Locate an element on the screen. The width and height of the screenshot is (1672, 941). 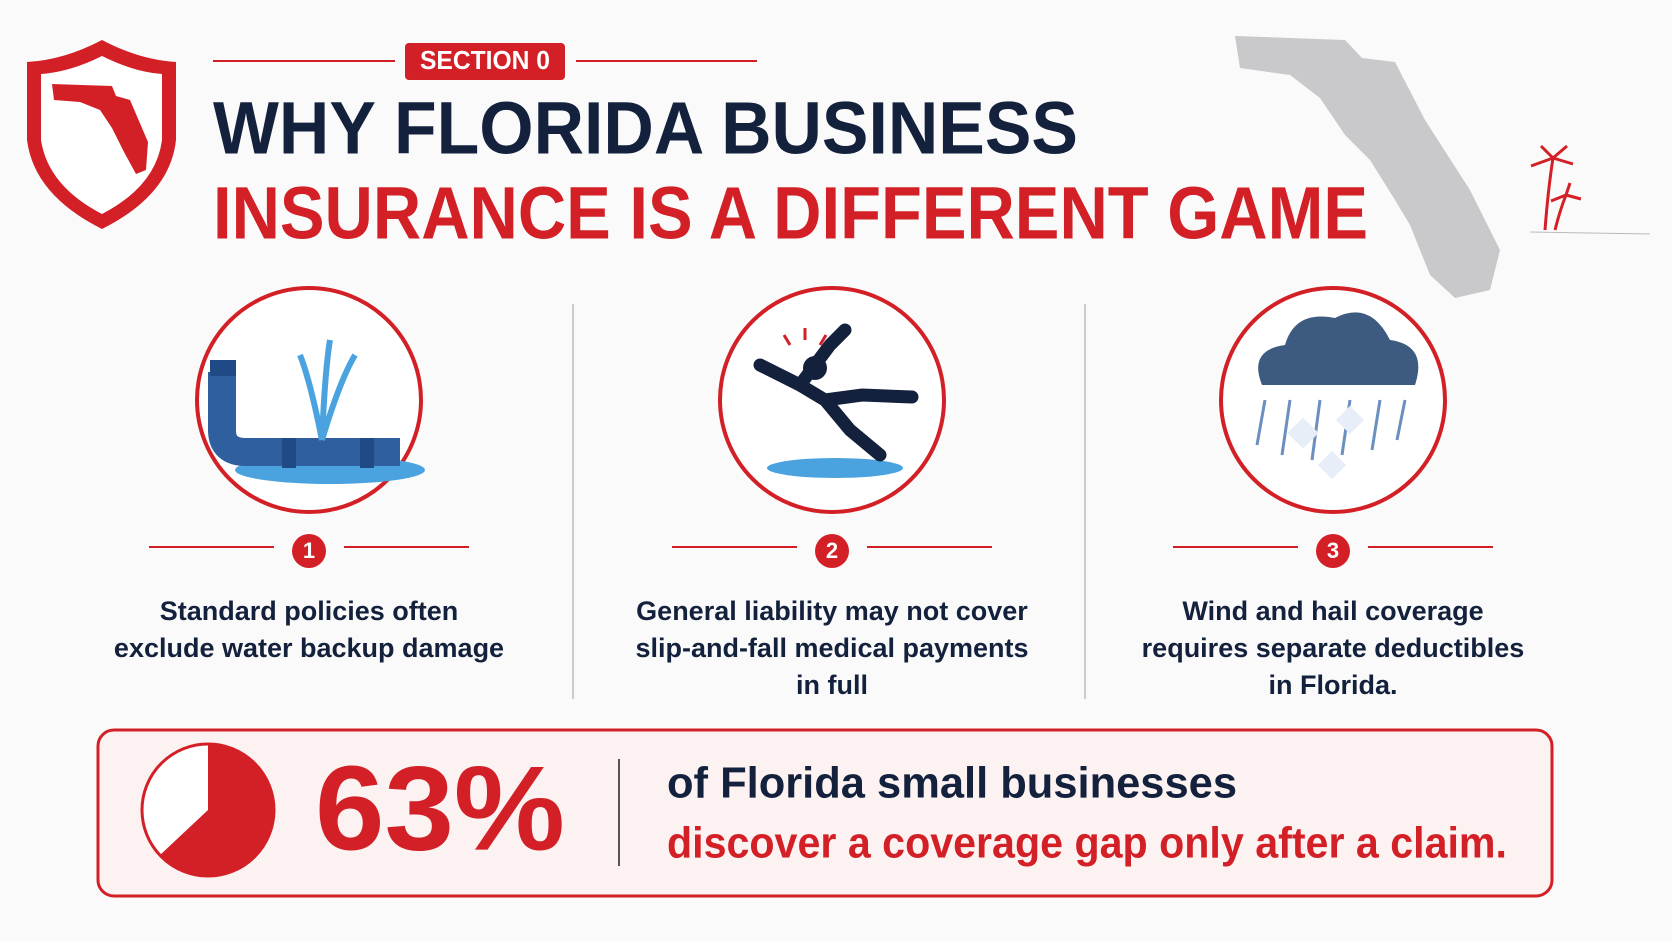
item-number: 3 is located at coordinates (1333, 550).